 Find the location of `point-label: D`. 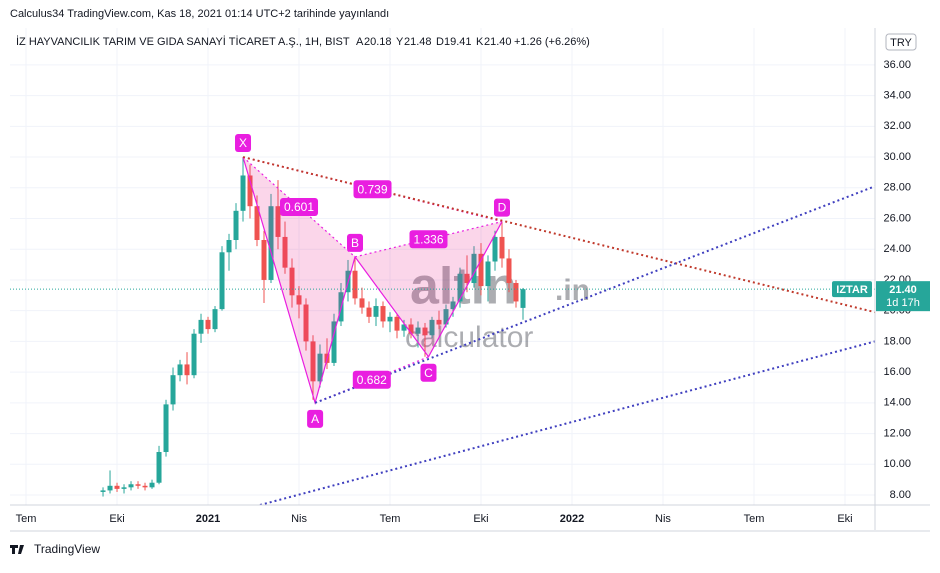

point-label: D is located at coordinates (502, 208).